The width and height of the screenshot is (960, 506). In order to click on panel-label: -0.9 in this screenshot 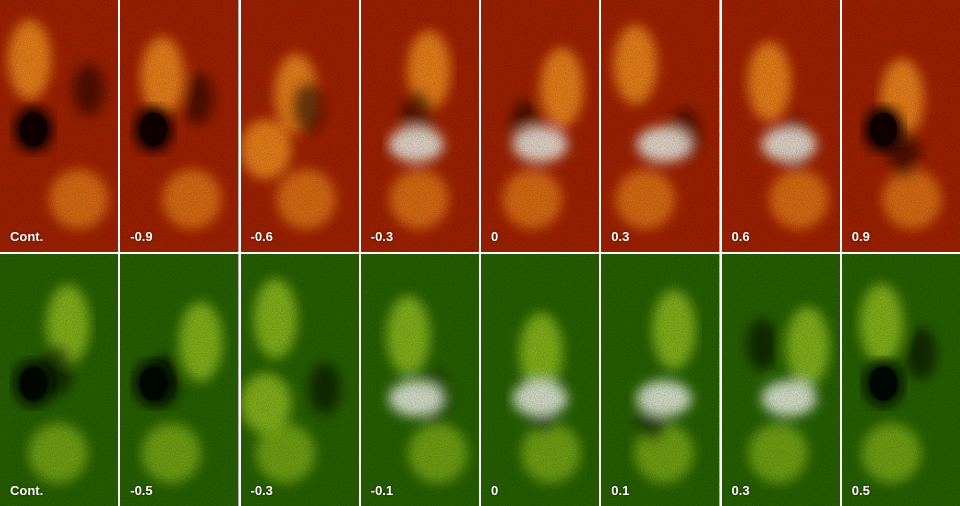, I will do `click(141, 236)`.